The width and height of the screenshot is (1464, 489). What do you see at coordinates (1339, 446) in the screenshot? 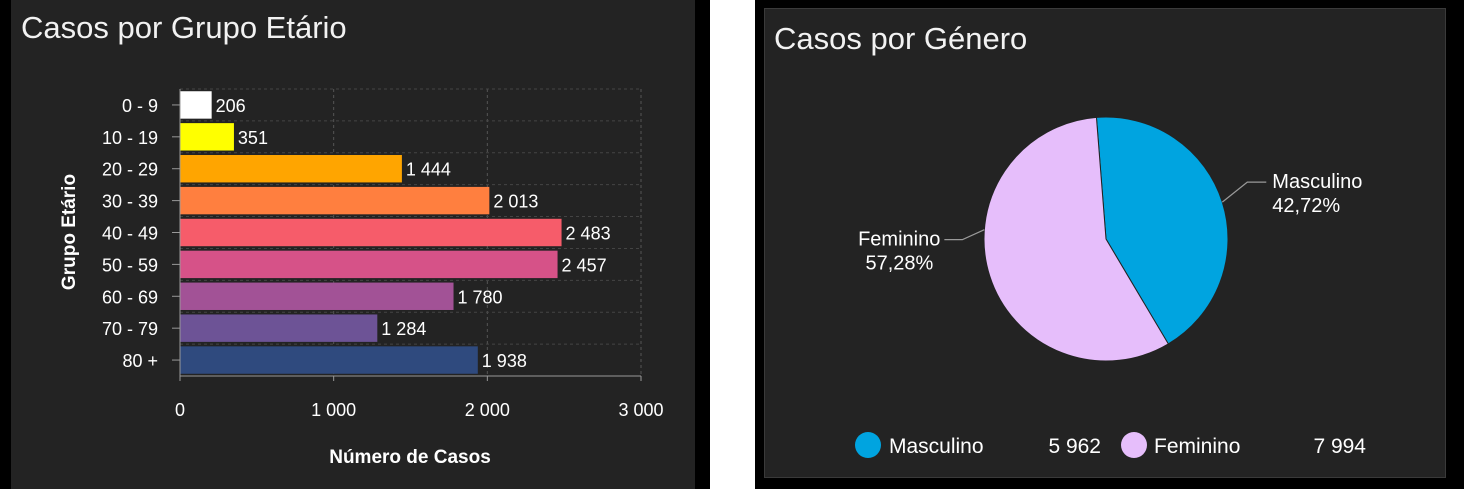
I see `legend-value: 7 994` at bounding box center [1339, 446].